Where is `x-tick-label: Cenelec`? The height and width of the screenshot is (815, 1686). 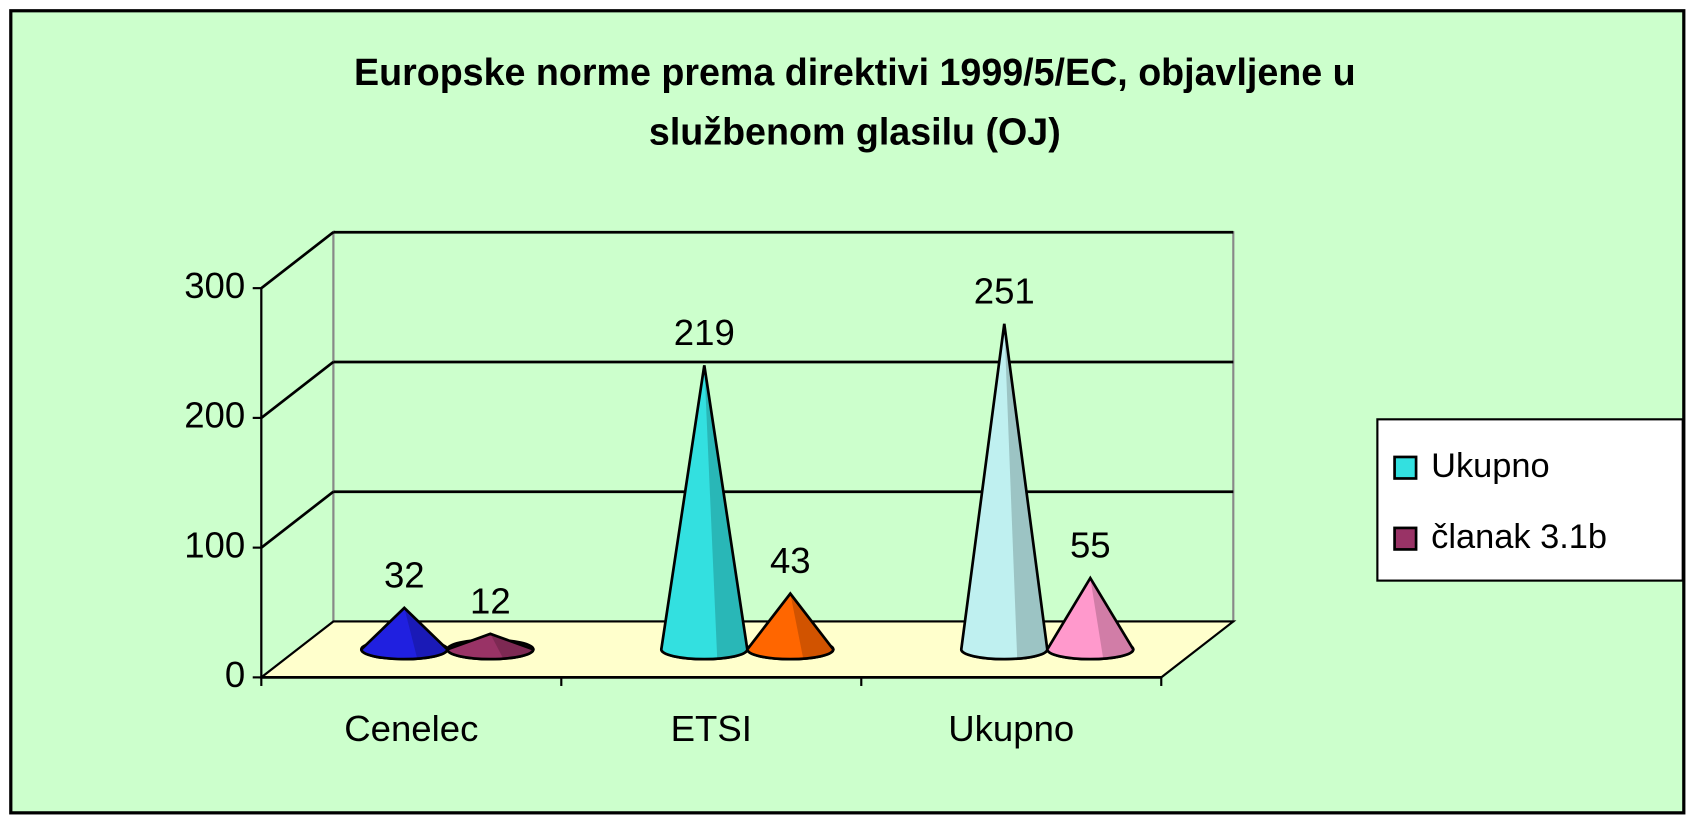
x-tick-label: Cenelec is located at coordinates (411, 728).